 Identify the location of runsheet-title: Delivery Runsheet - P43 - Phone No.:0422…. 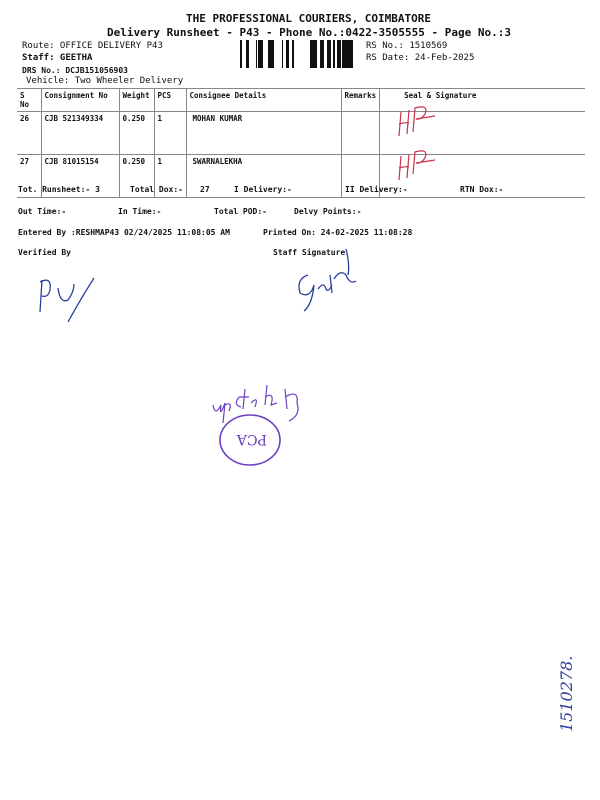
(309, 32).